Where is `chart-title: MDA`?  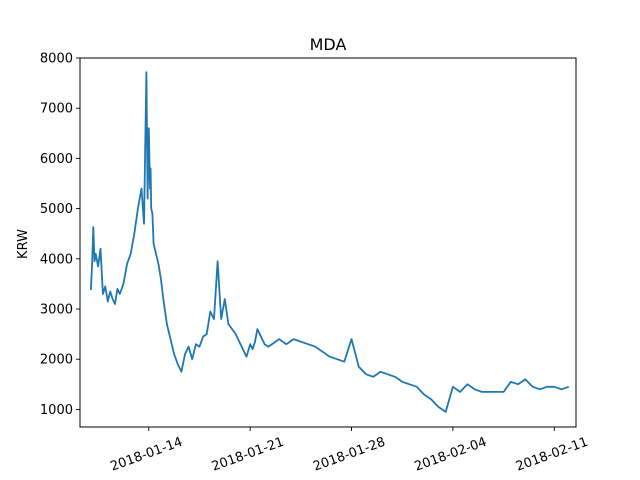
chart-title: MDA is located at coordinates (328, 44).